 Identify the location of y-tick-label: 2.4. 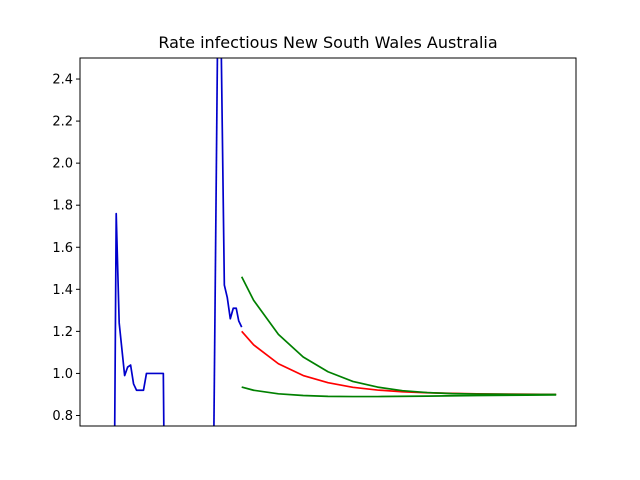
(62, 80).